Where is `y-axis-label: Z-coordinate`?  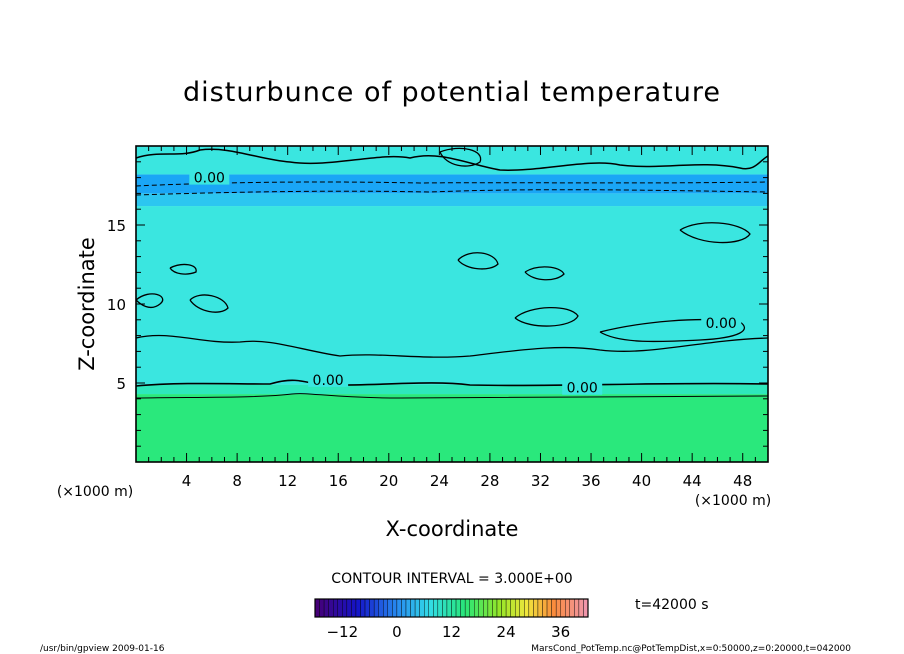
y-axis-label: Z-coordinate is located at coordinates (87, 304).